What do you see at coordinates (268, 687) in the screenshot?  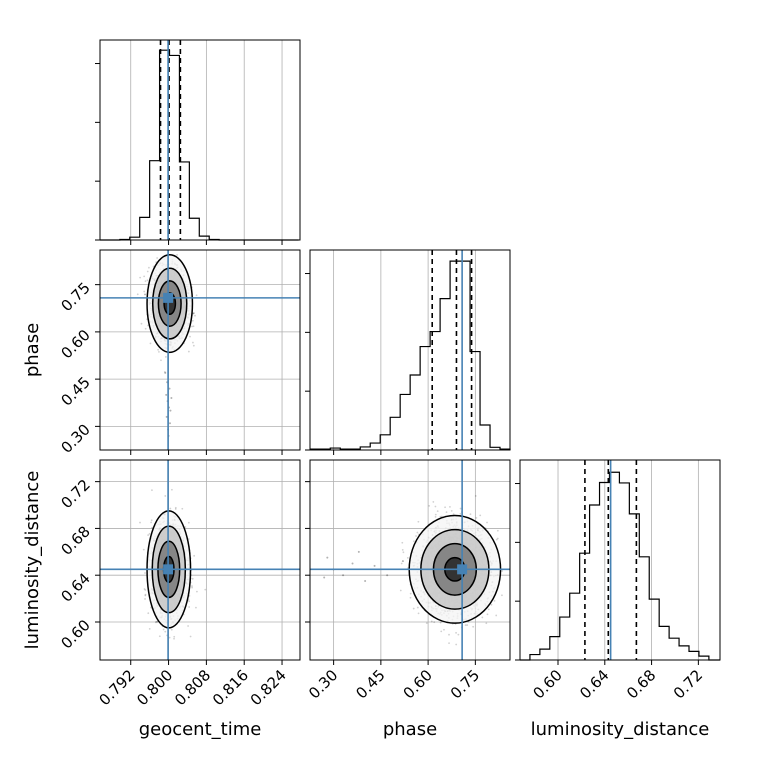 I see `x-tick-label: 0.824` at bounding box center [268, 687].